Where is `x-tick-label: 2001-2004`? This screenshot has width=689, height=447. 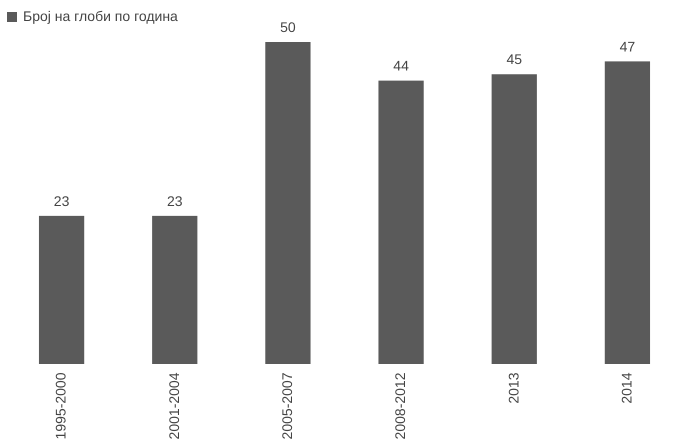 x-tick-label: 2001-2004 is located at coordinates (174, 406).